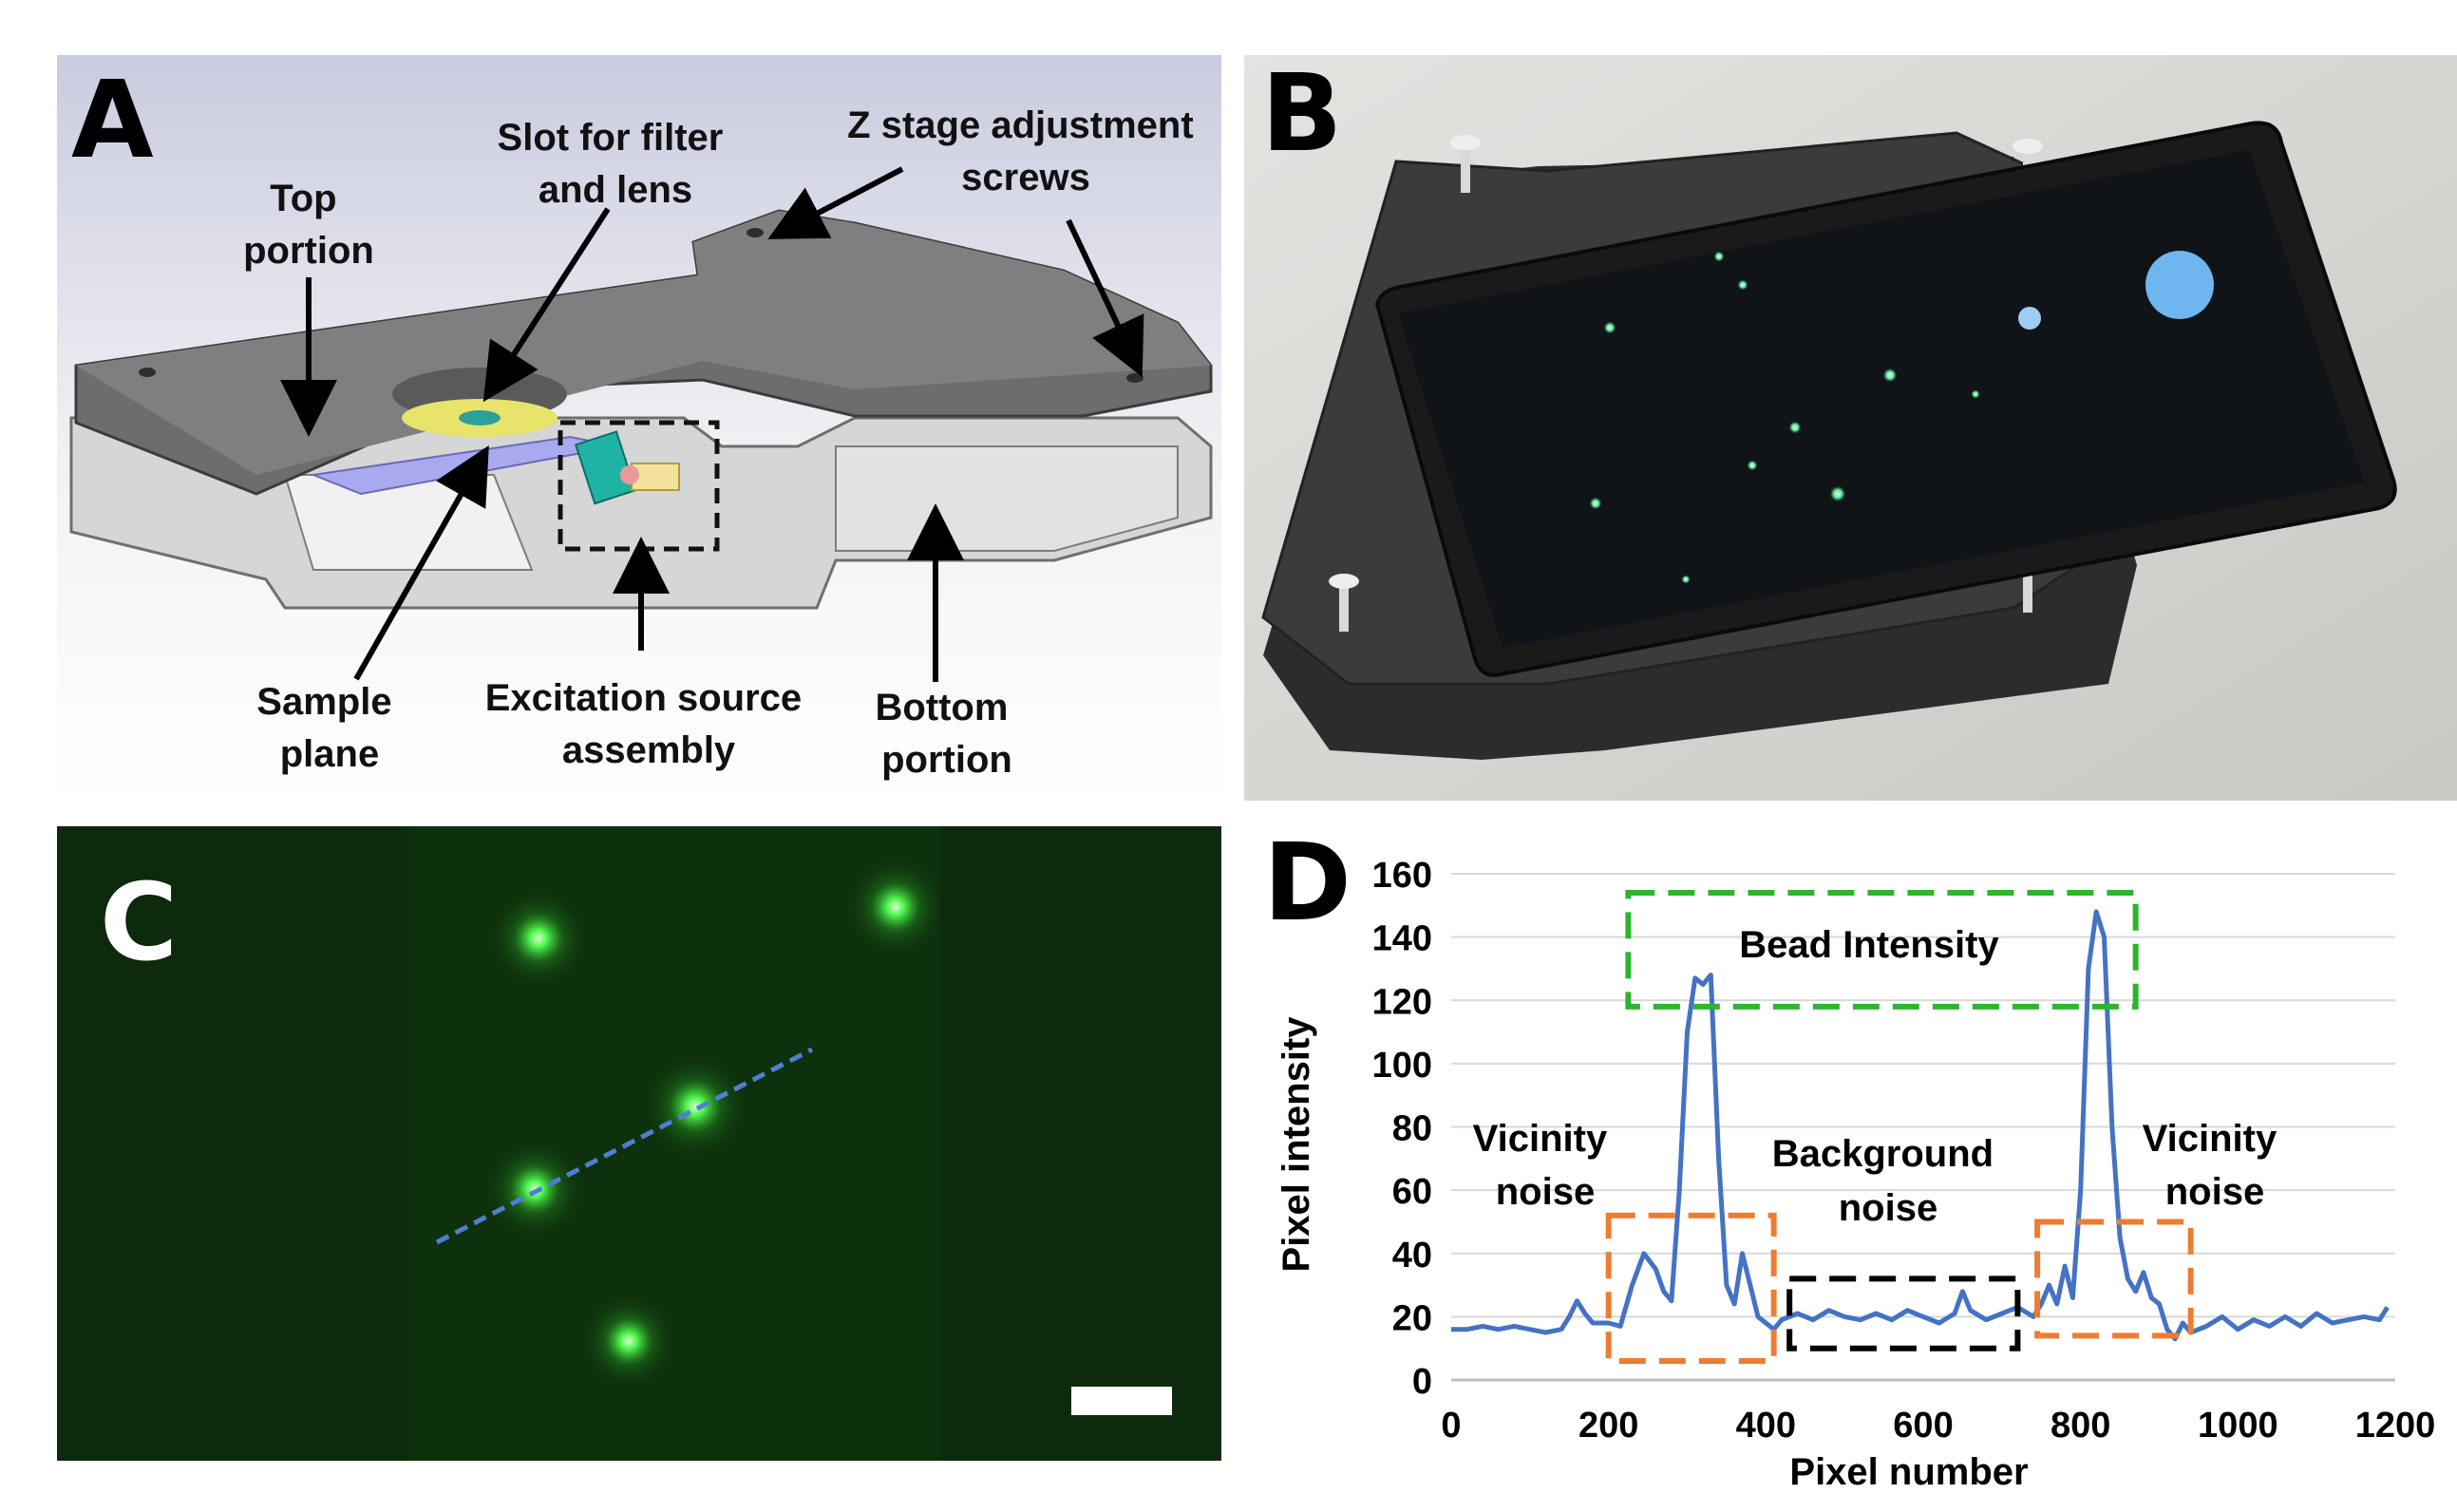 Image resolution: width=2457 pixels, height=1512 pixels. I want to click on device-bottom-inner, so click(409, 522).